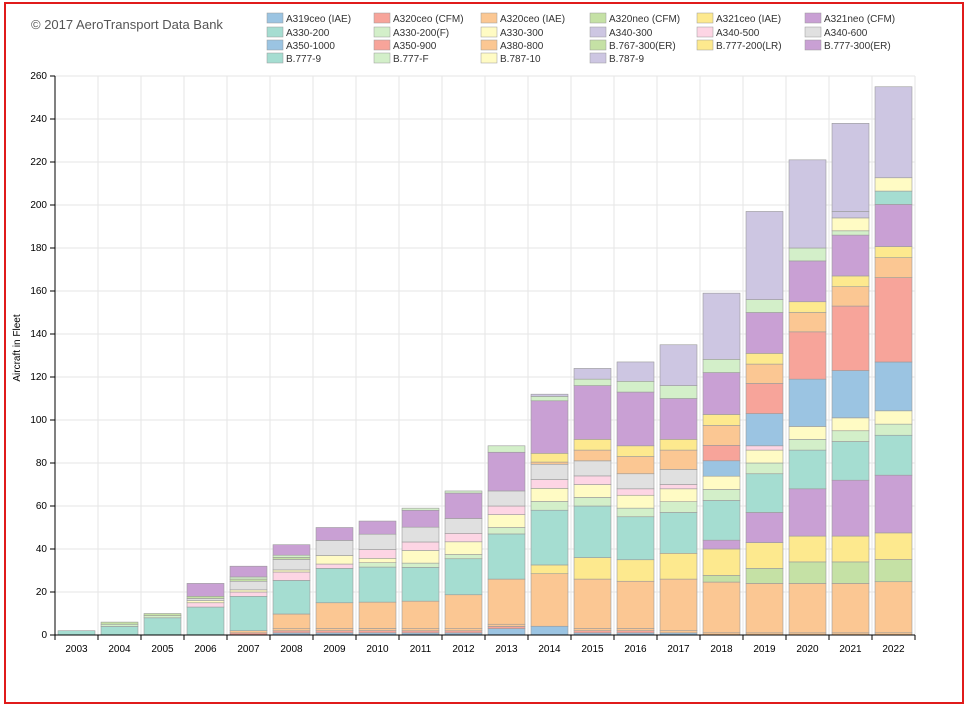 This screenshot has width=970, height=709. Describe the element at coordinates (298, 32) in the screenshot. I see `legend-item: A330-200` at that location.